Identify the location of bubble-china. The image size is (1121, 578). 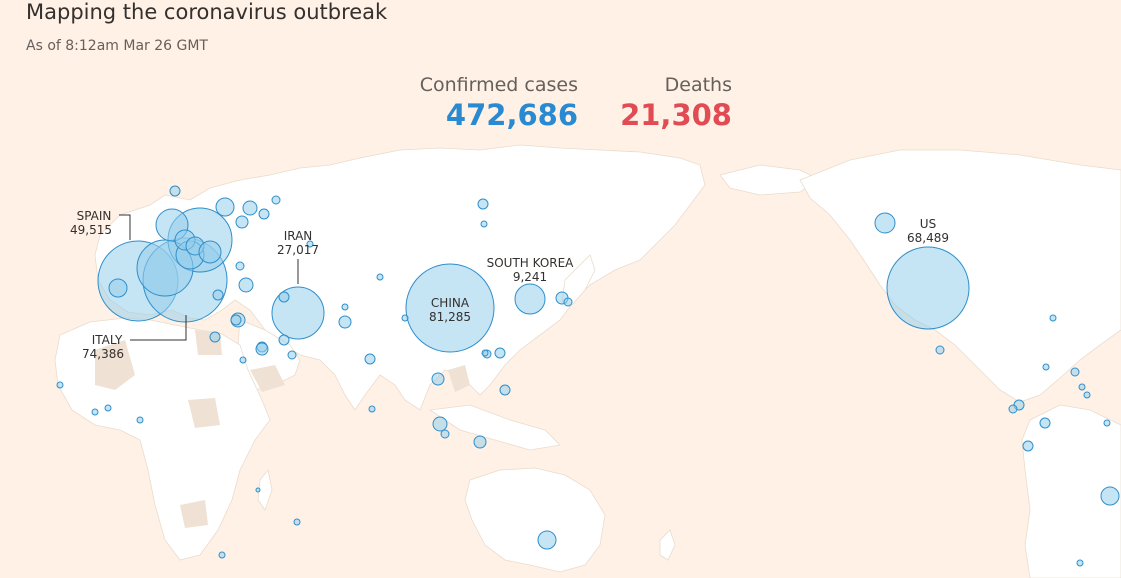
(450, 308).